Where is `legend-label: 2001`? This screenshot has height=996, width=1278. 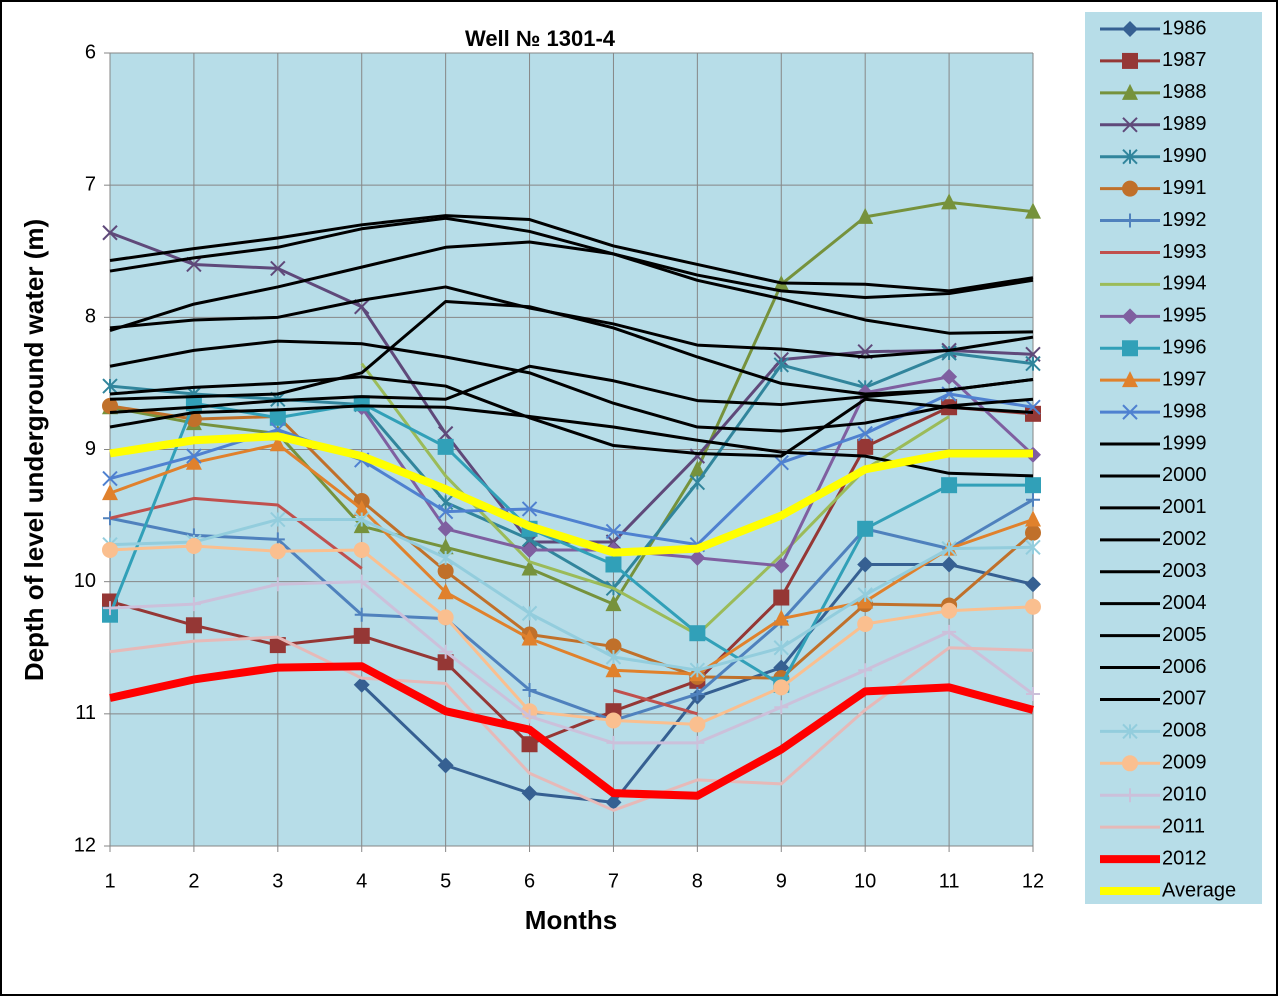 legend-label: 2001 is located at coordinates (1184, 507).